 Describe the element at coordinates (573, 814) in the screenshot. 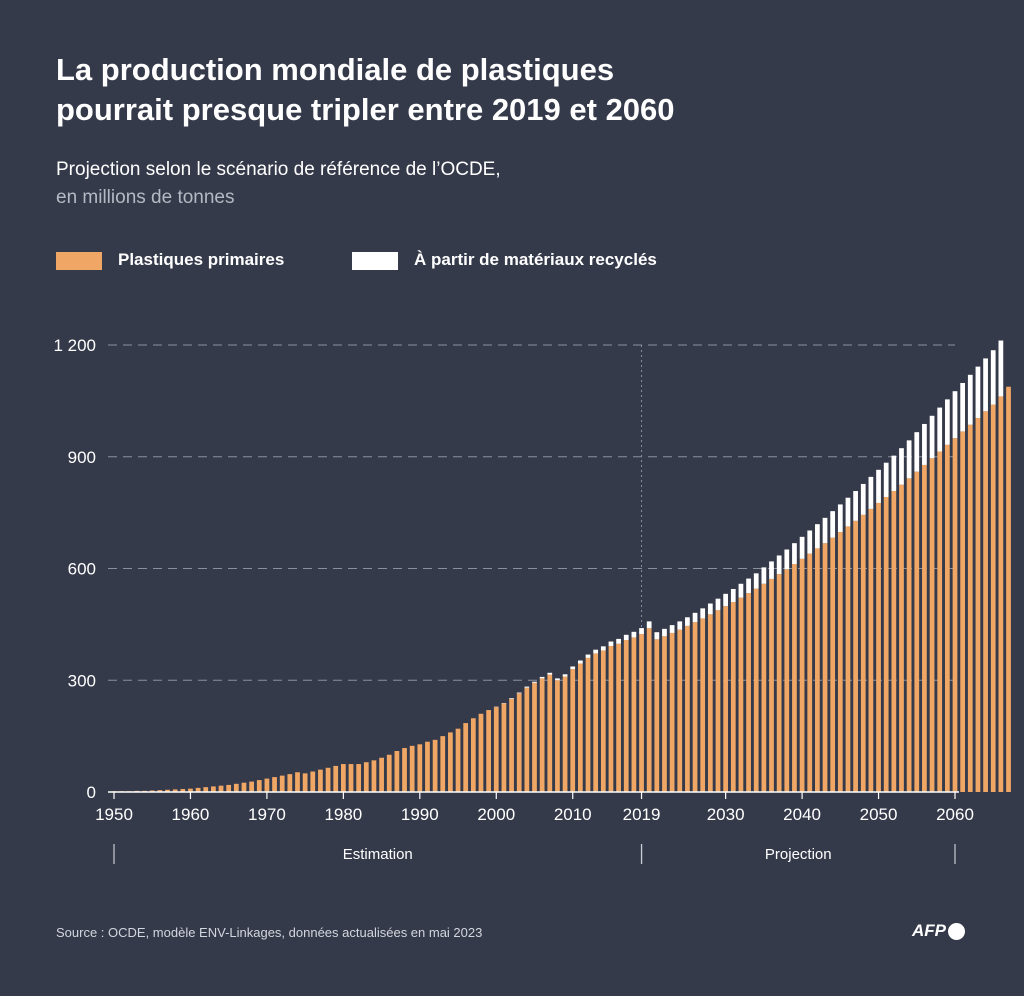

I see `x-tick-label: 2010` at that location.